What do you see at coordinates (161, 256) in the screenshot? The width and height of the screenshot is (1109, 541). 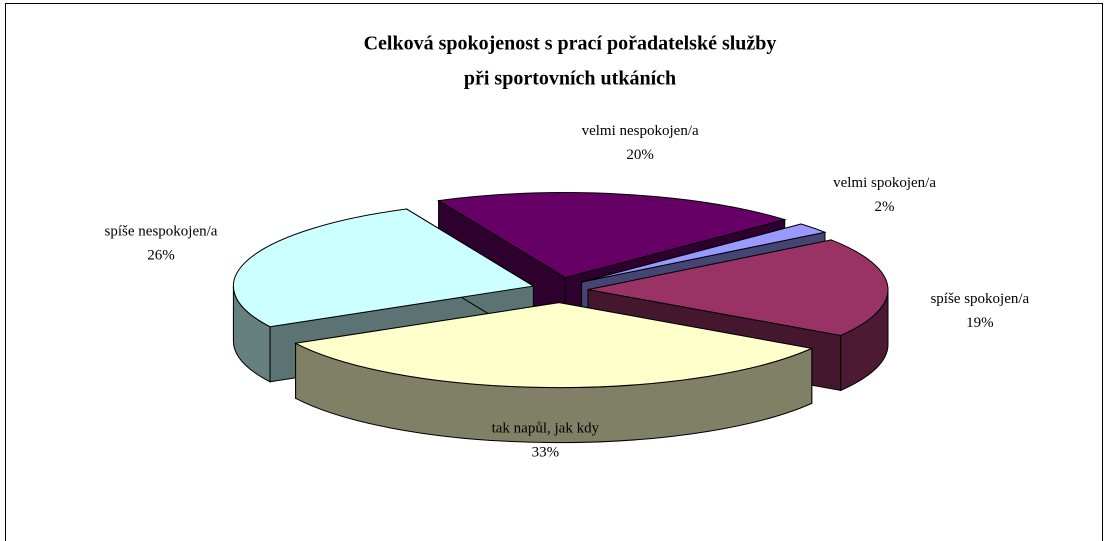 I see `slice-value-label: 26%` at bounding box center [161, 256].